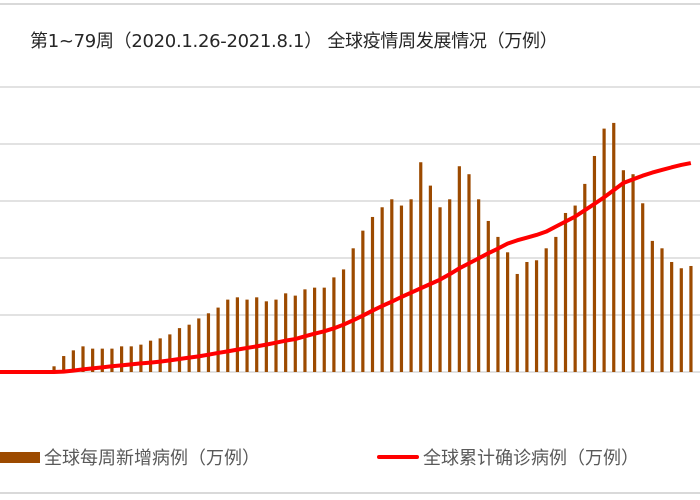  I want to click on legend-label-cumulative: 全球累计确诊病例（万例）, so click(531, 458).